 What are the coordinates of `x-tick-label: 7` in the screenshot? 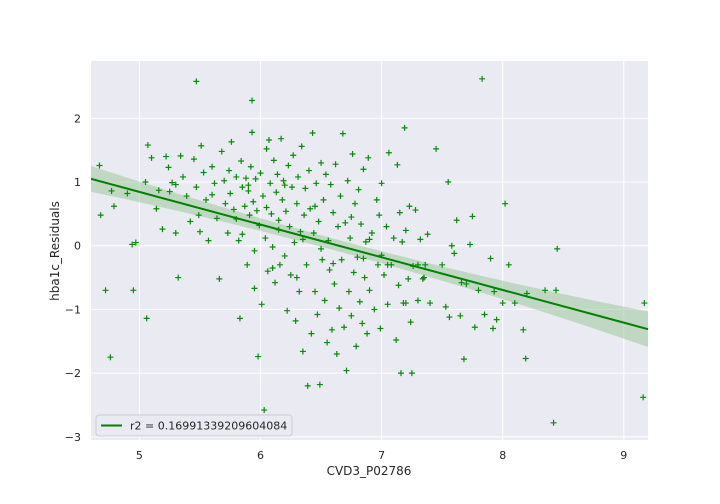 It's located at (381, 455).